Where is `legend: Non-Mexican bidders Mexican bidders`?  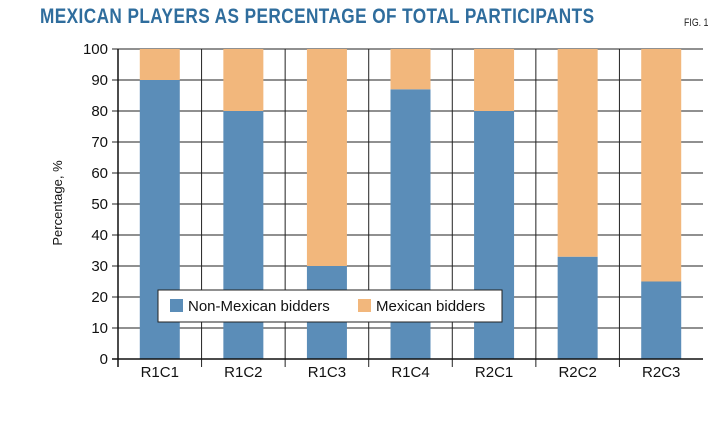 legend: Non-Mexican bidders Mexican bidders is located at coordinates (330, 306).